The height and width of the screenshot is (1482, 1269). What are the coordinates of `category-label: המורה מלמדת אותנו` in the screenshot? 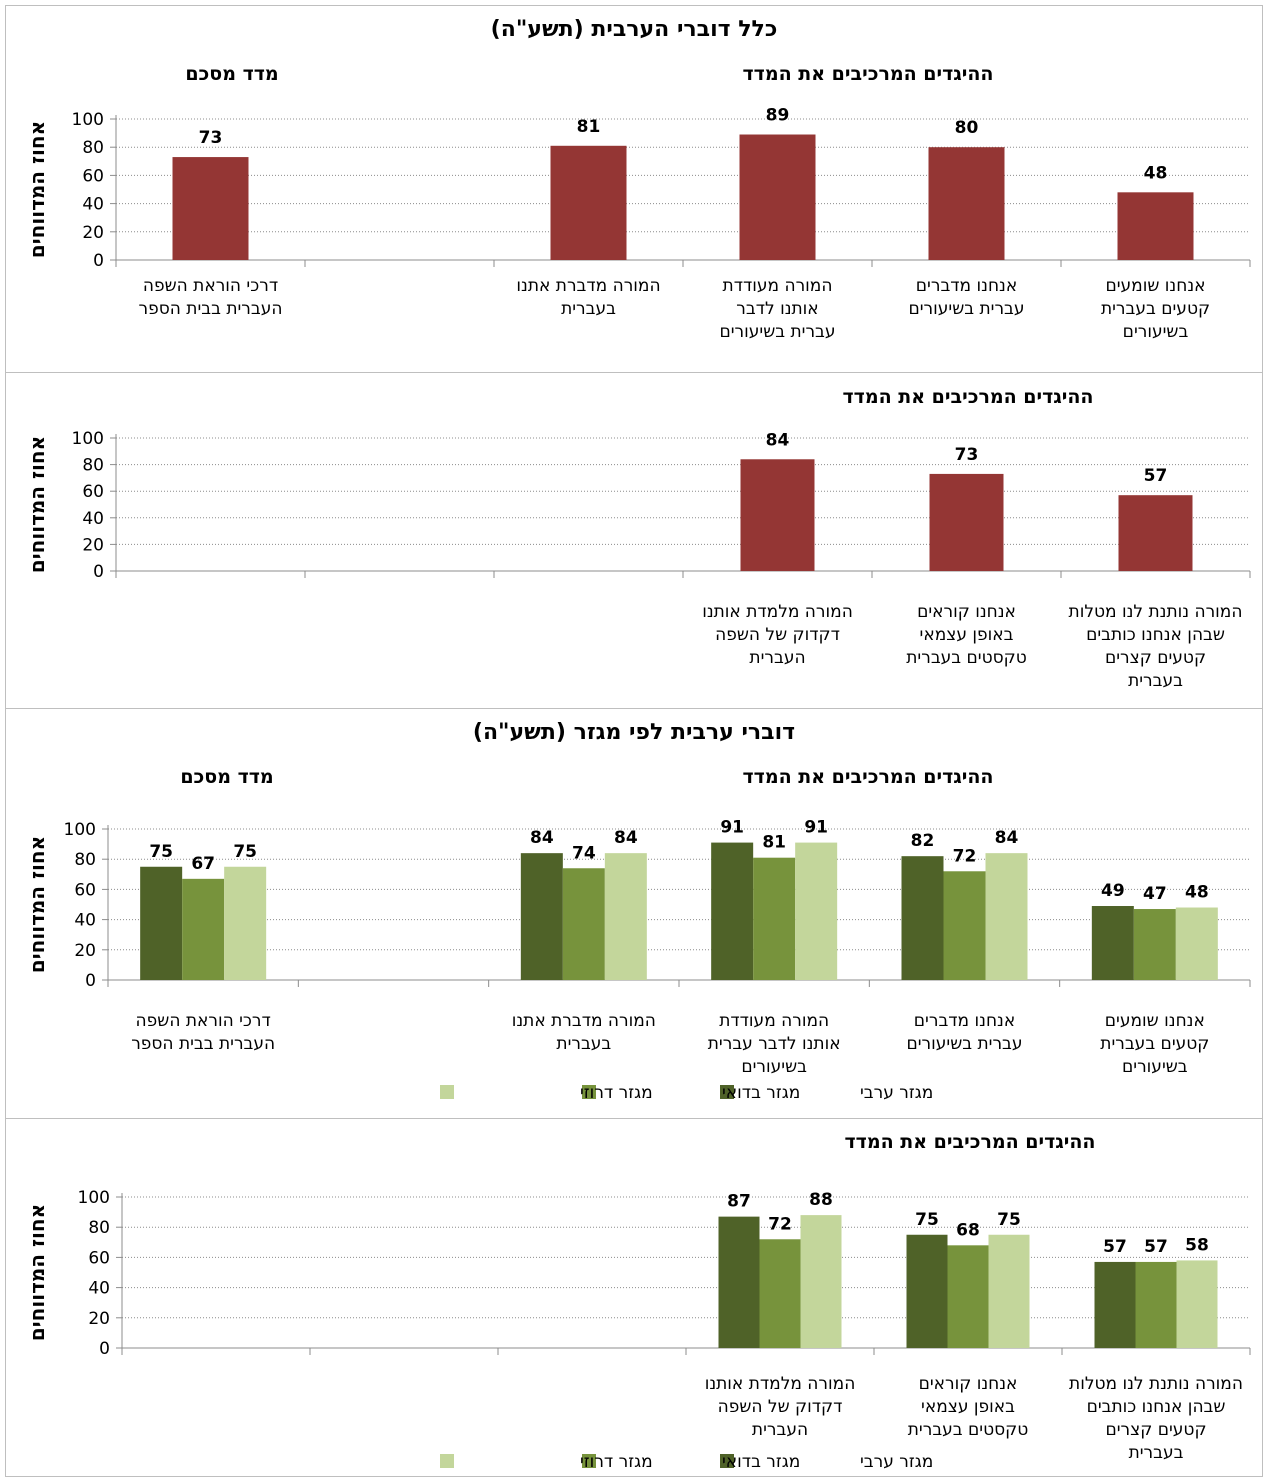 It's located at (777, 612).